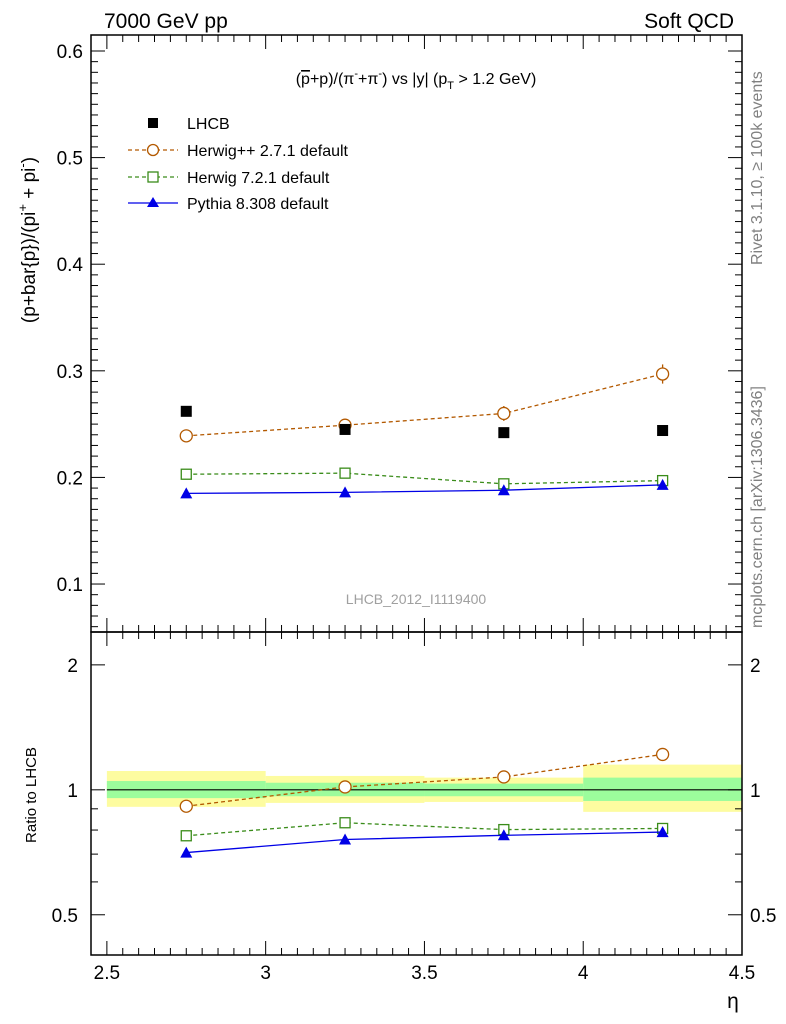  Describe the element at coordinates (424, 973) in the screenshot. I see `x-tick-label: 3.5` at that location.